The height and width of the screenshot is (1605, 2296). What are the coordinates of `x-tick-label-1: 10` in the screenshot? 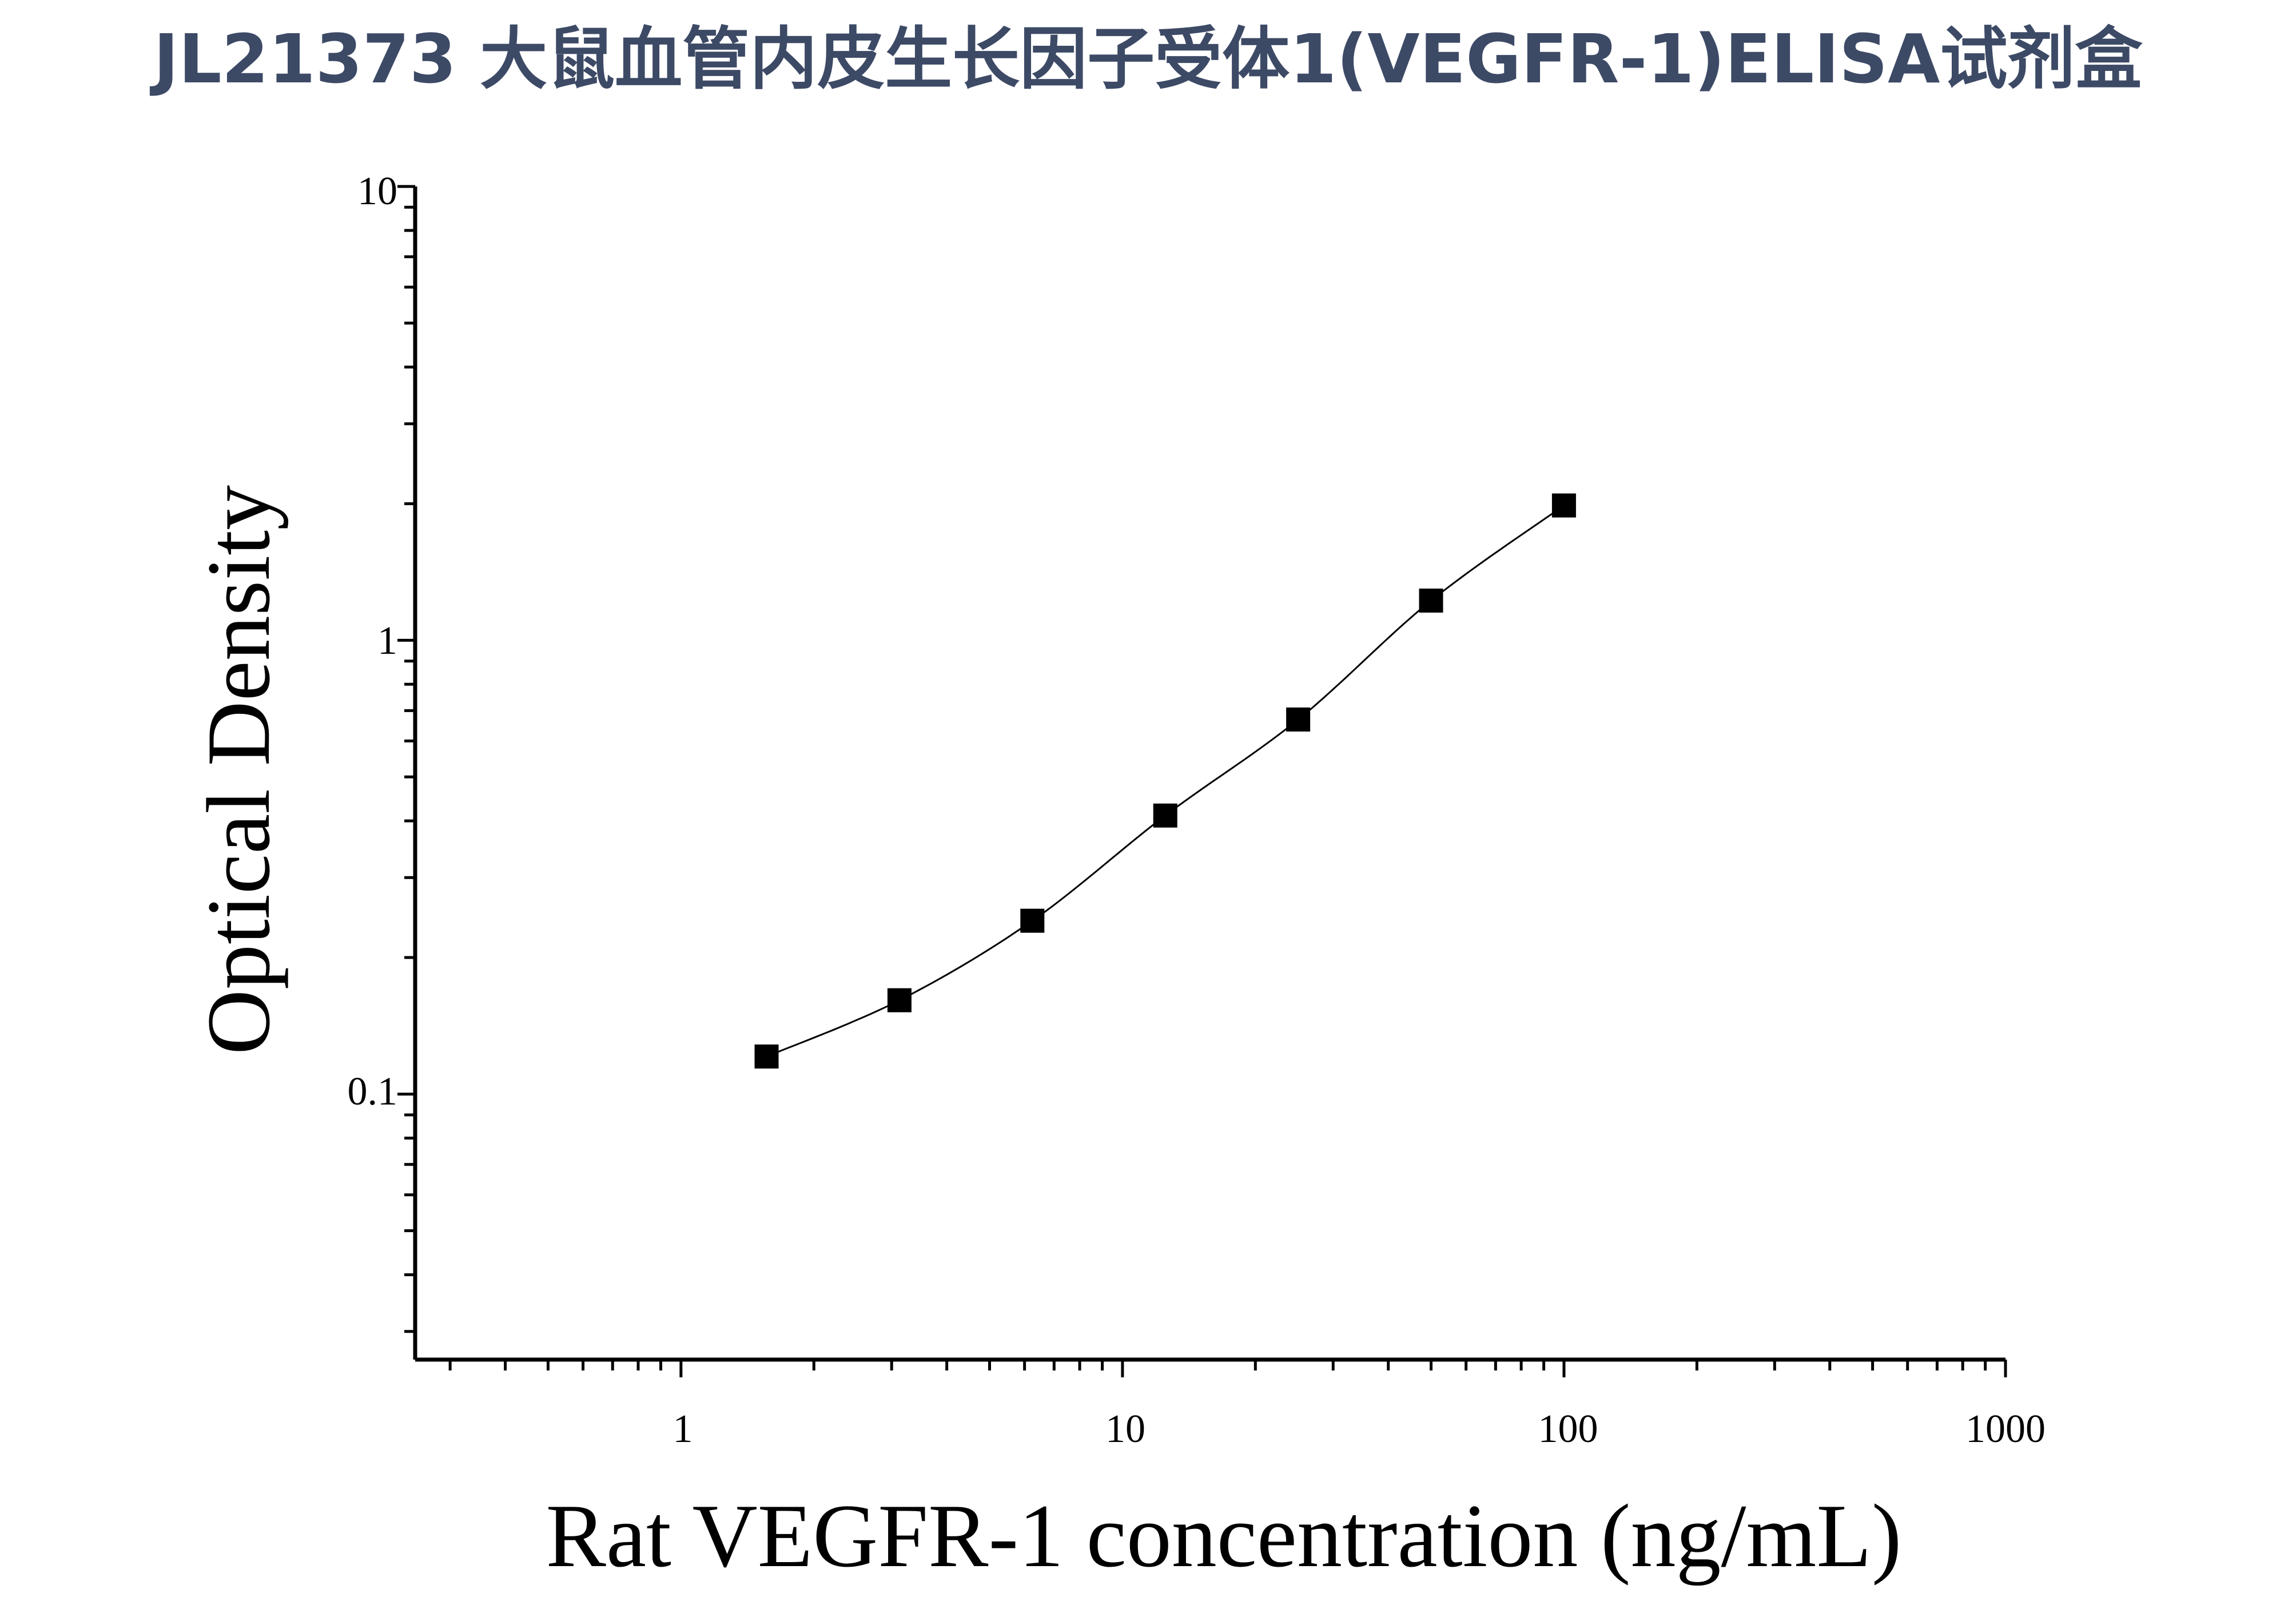 It's located at (1125, 1429).